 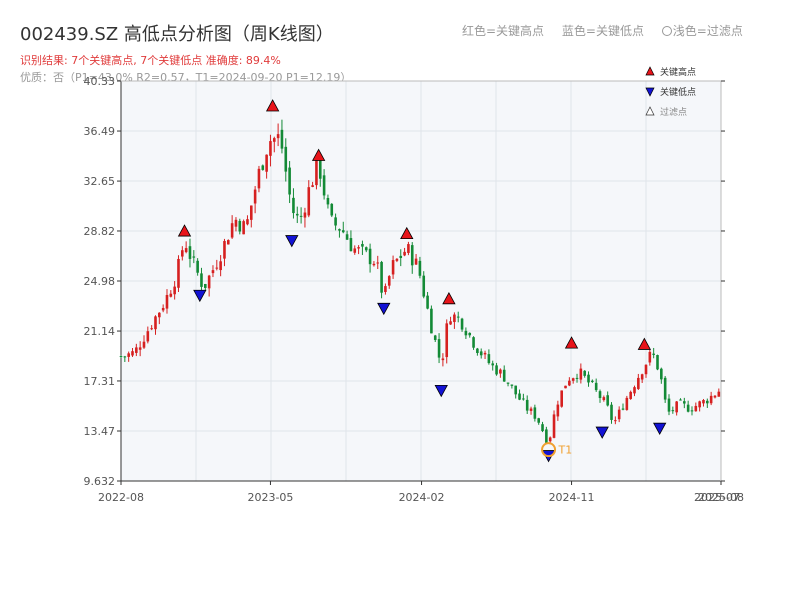 I want to click on y-tick-label: 17.31, so click(x=100, y=381).